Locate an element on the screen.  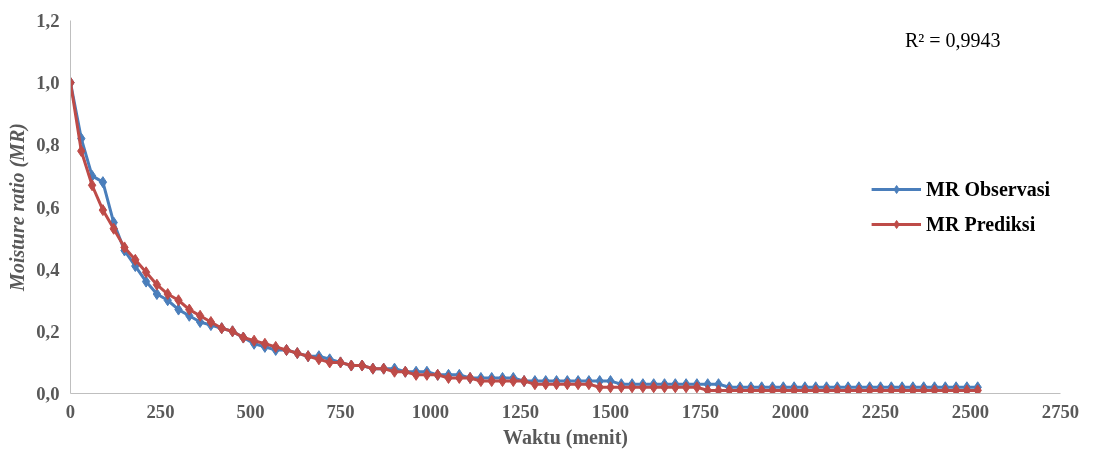
x-tick-label: 2750 is located at coordinates (1060, 411).